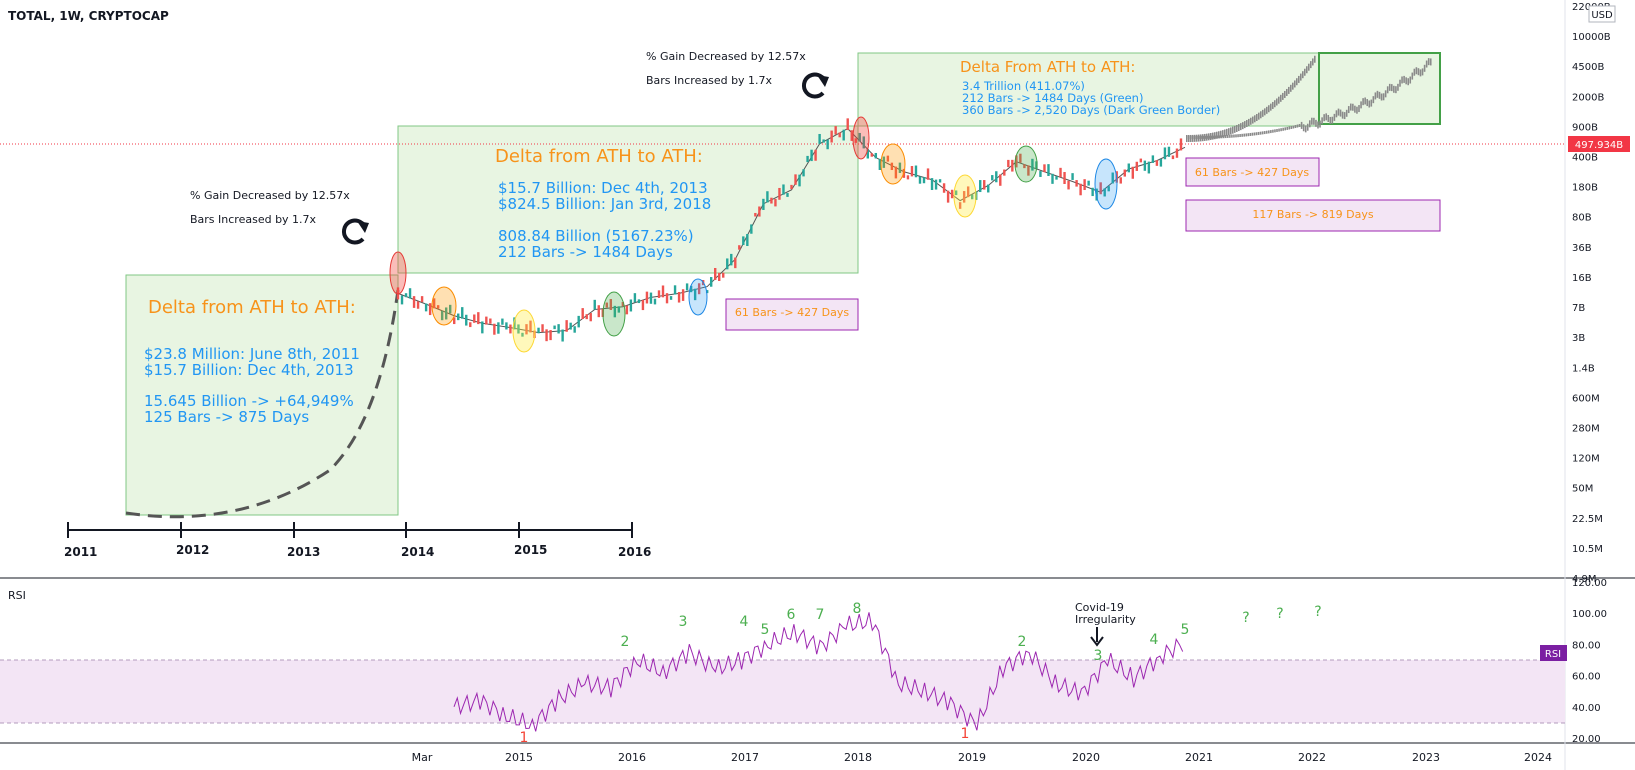 The image size is (1635, 770). Describe the element at coordinates (1309, 98) in the screenshot. I see `projection-series` at that location.